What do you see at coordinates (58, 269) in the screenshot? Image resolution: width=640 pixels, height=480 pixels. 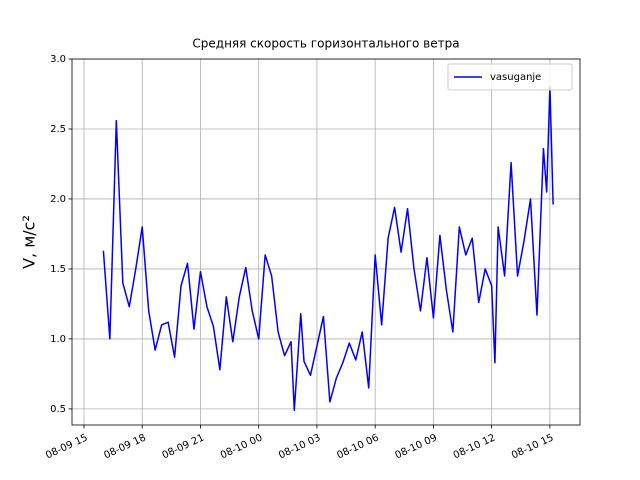 I see `y-tick-label: 1.5` at bounding box center [58, 269].